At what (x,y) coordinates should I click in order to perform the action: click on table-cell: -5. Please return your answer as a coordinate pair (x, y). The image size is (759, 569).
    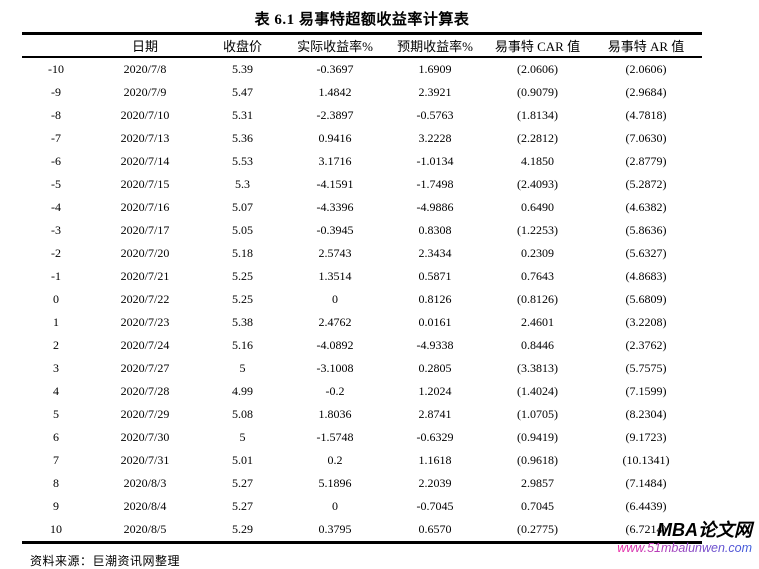
    Looking at the image, I should click on (56, 184).